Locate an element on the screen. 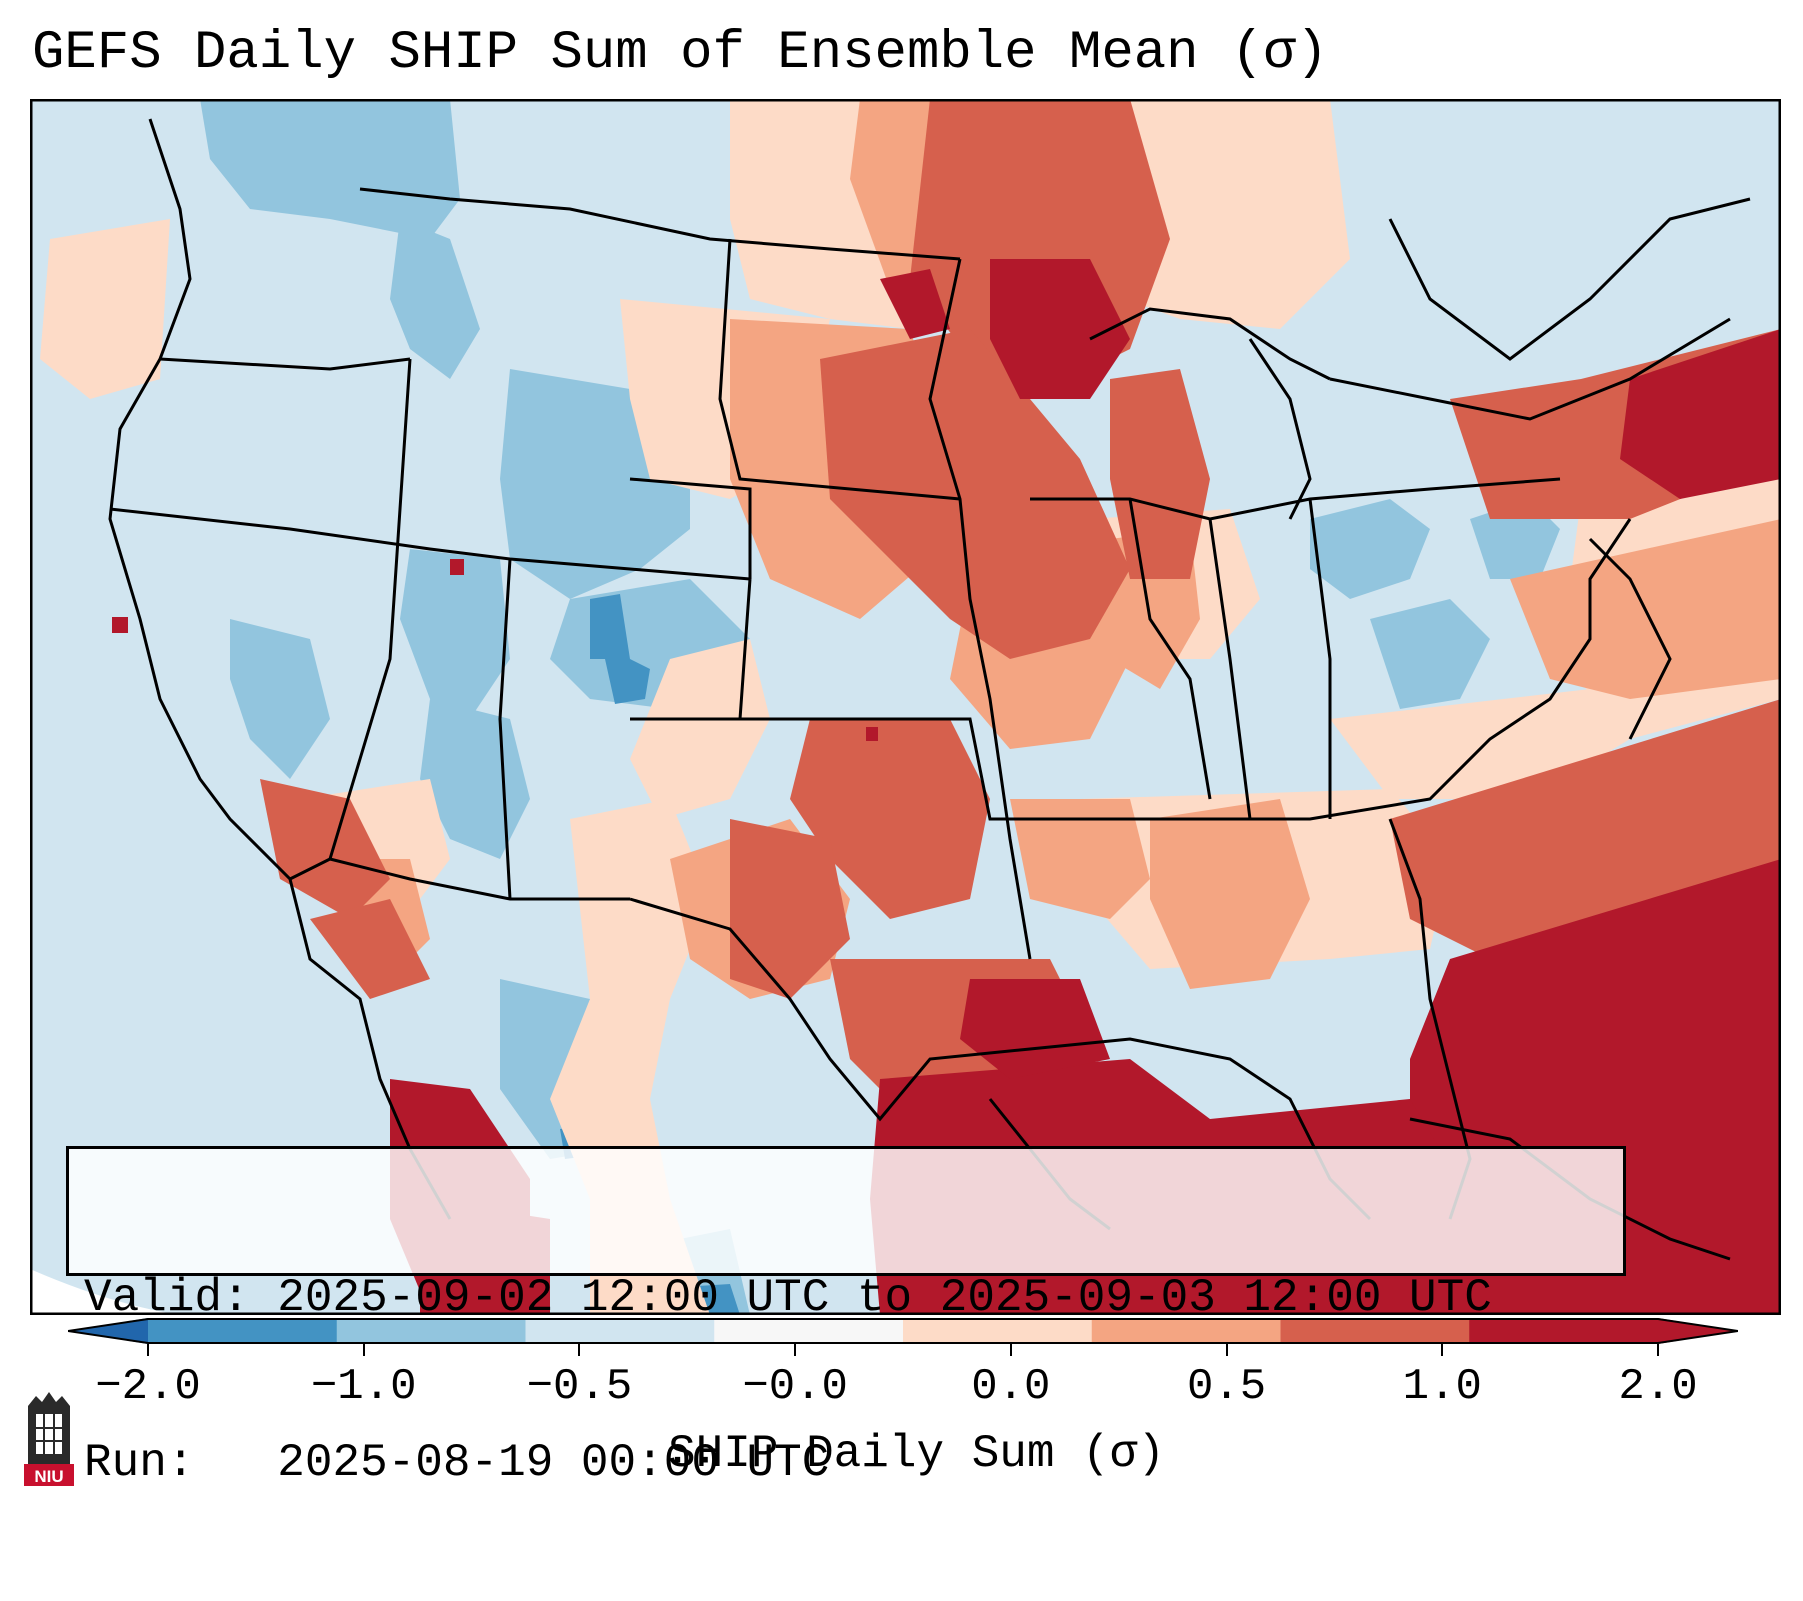 This screenshot has height=1601, width=1803. colorbar-tick-label: −2.0 is located at coordinates (148, 1387).